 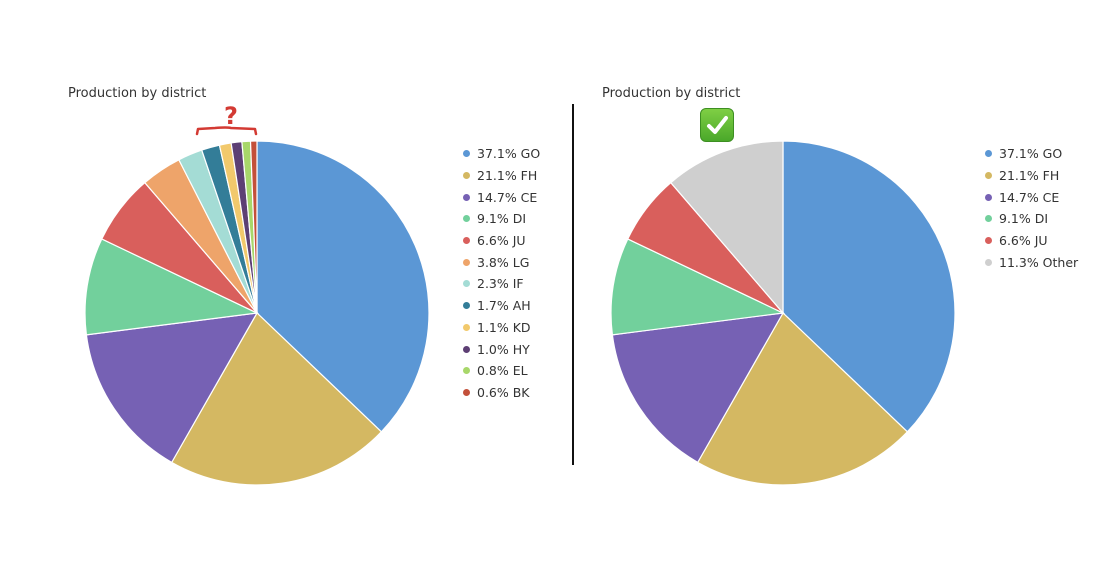 What do you see at coordinates (573, 284) in the screenshot?
I see `divider-line` at bounding box center [573, 284].